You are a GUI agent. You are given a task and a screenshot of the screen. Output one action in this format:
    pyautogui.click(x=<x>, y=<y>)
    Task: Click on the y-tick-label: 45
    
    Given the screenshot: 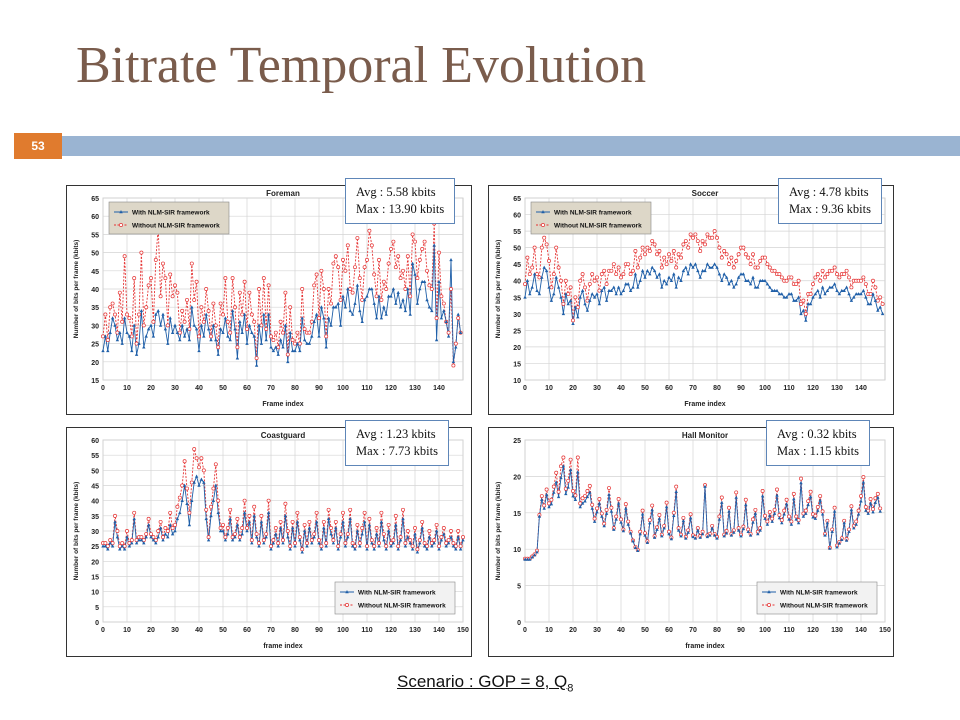 What is the action you would take?
    pyautogui.click(x=517, y=265)
    